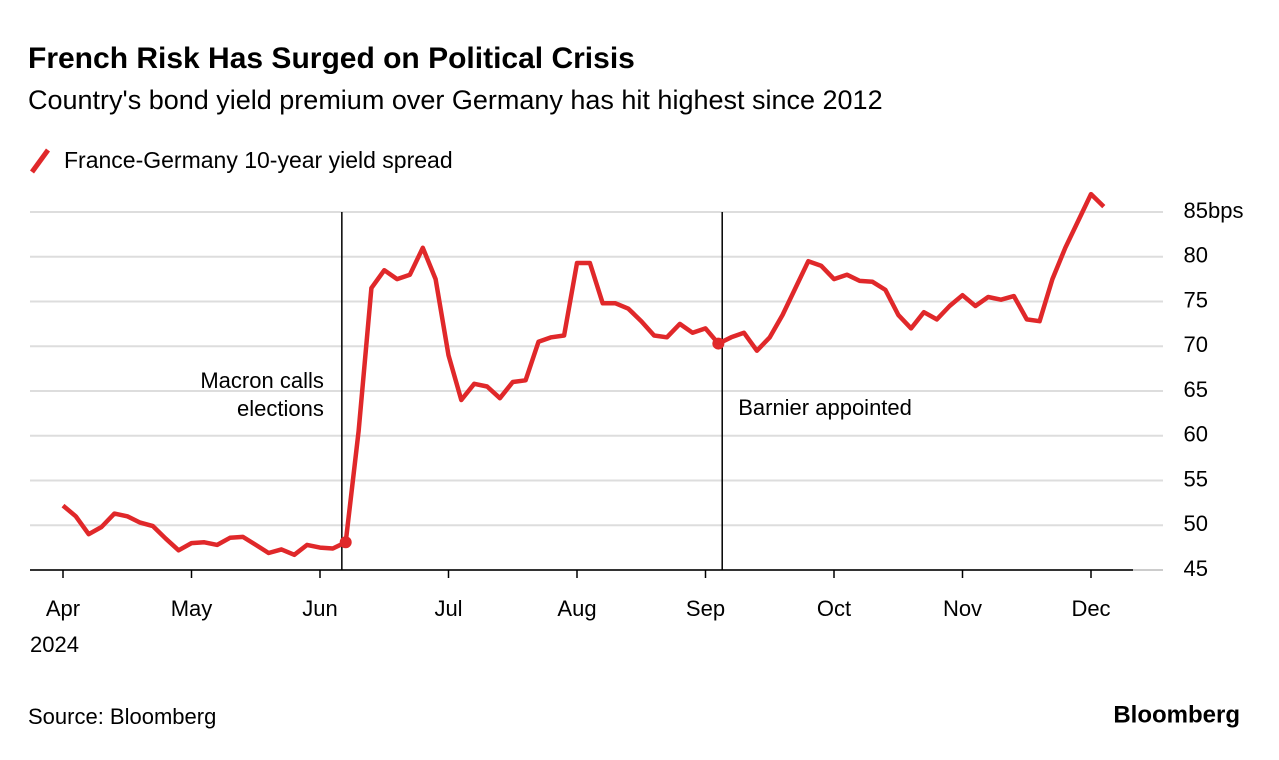 The height and width of the screenshot is (760, 1279). Describe the element at coordinates (1196, 344) in the screenshot. I see `y-tick-label: 70` at that location.